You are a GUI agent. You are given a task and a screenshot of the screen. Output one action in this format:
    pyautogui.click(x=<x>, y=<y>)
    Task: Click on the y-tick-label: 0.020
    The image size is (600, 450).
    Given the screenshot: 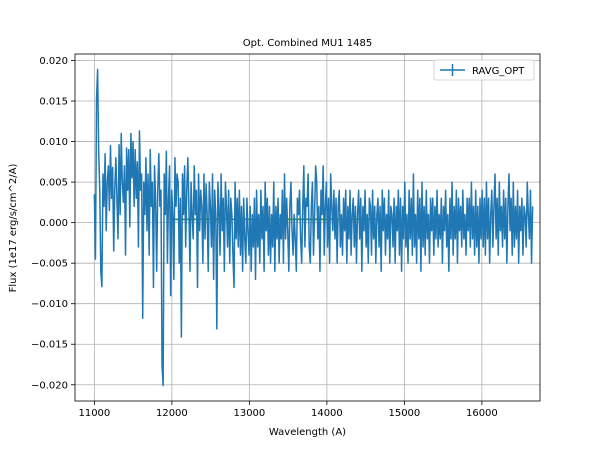 What is the action you would take?
    pyautogui.click(x=53, y=61)
    